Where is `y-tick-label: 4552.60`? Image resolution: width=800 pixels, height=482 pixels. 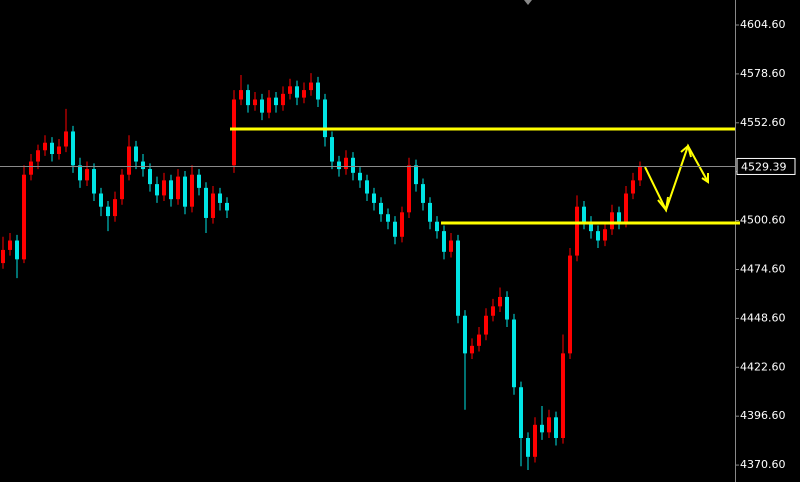
y-tick-label: 4552.60 is located at coordinates (763, 122).